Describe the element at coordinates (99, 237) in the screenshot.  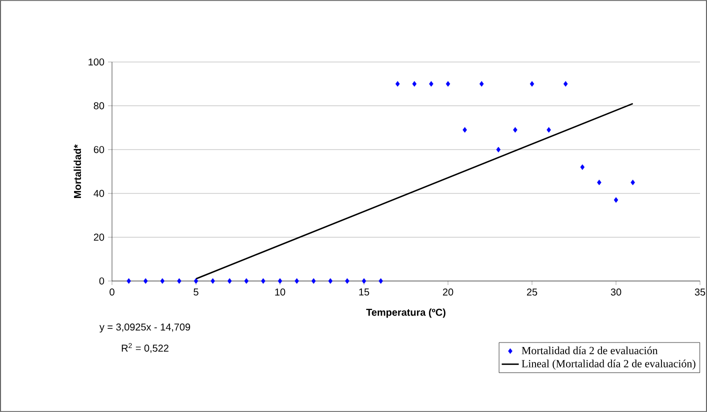
I see `y-tick-label: 20` at that location.